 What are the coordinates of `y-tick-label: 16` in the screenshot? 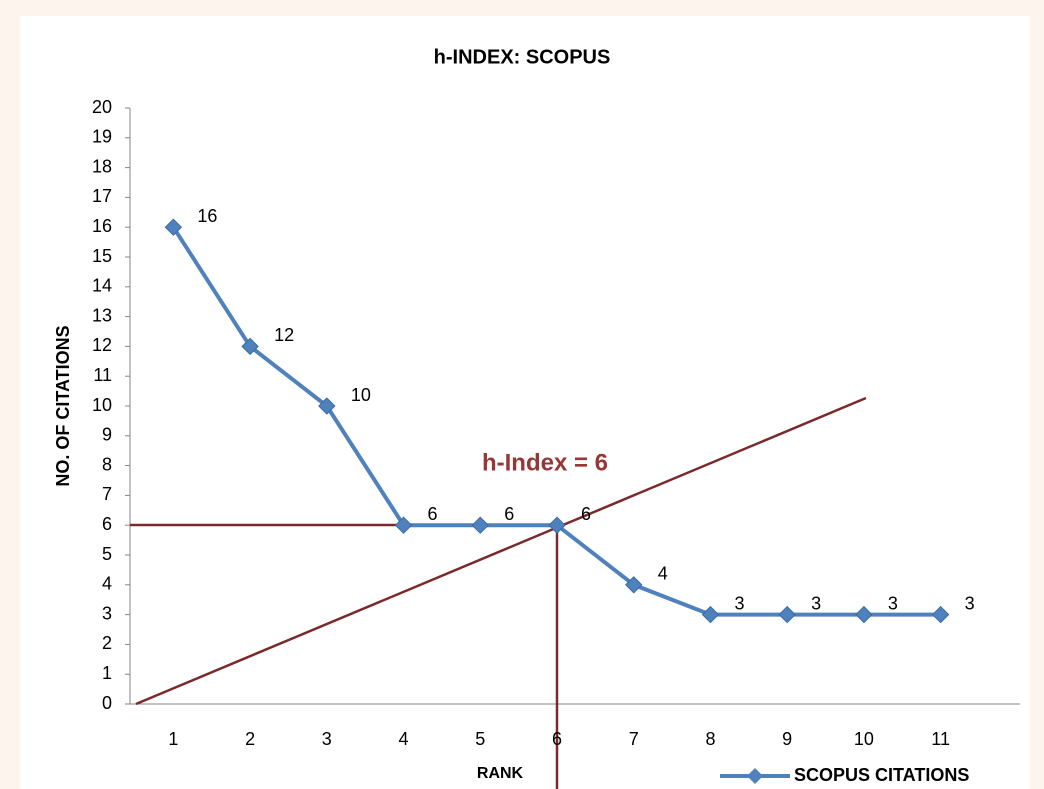 It's located at (102, 226).